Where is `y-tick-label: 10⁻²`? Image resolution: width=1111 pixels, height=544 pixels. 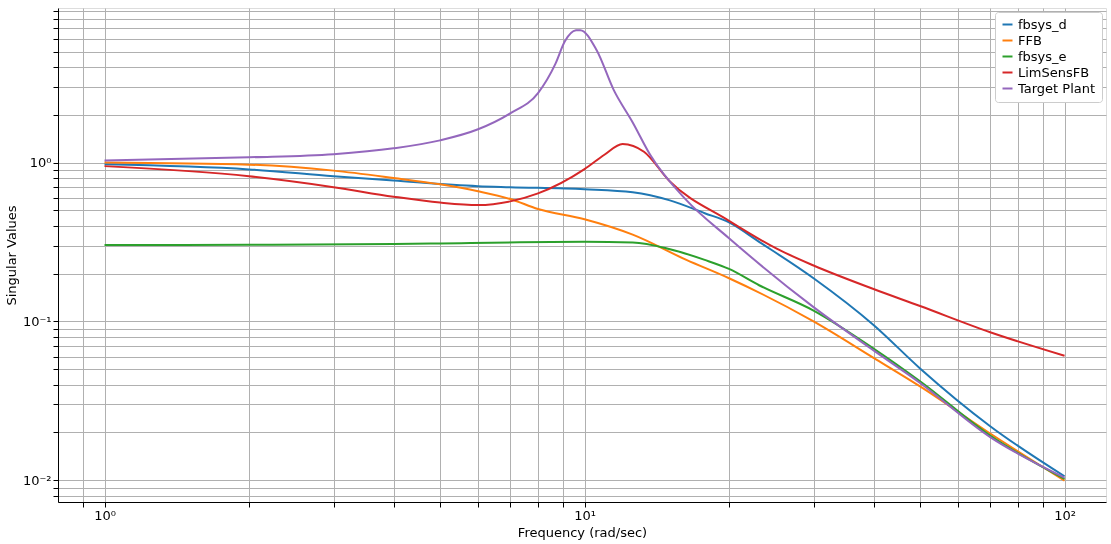 y-tick-label: 10⁻² is located at coordinates (37, 480).